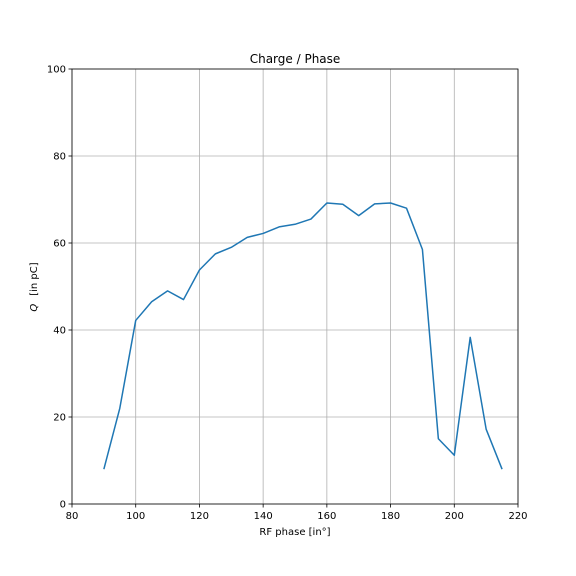 This screenshot has width=576, height=576. Describe the element at coordinates (34, 308) in the screenshot. I see `y-axis-label-symbol: Q` at that location.